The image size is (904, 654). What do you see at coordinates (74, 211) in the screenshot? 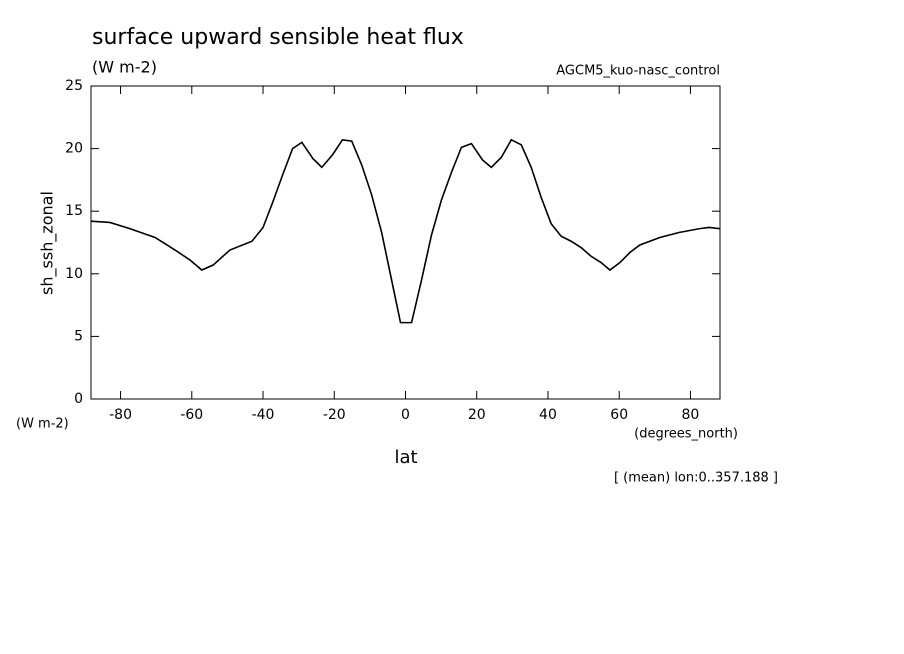
I see `y-tick-label: 15` at bounding box center [74, 211].